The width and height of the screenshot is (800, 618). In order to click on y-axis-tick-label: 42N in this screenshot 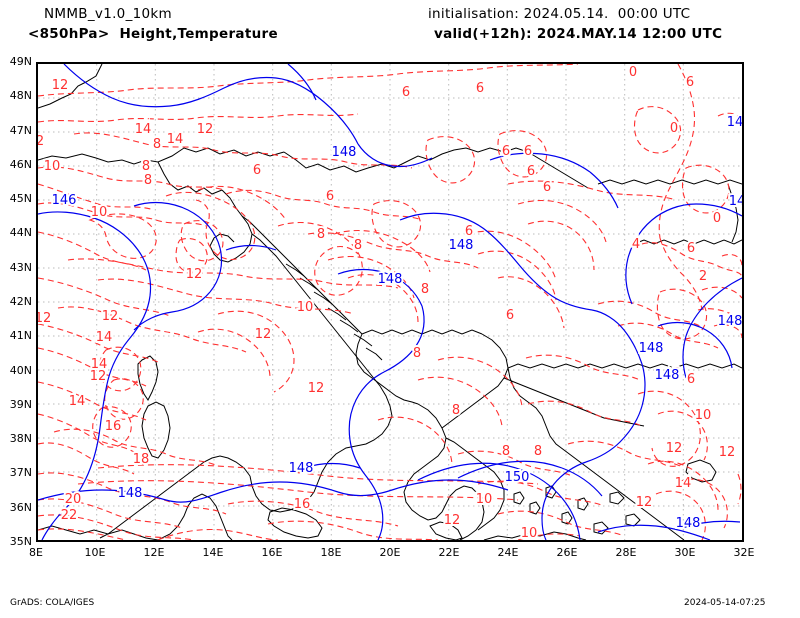, I will do `click(20, 301)`.